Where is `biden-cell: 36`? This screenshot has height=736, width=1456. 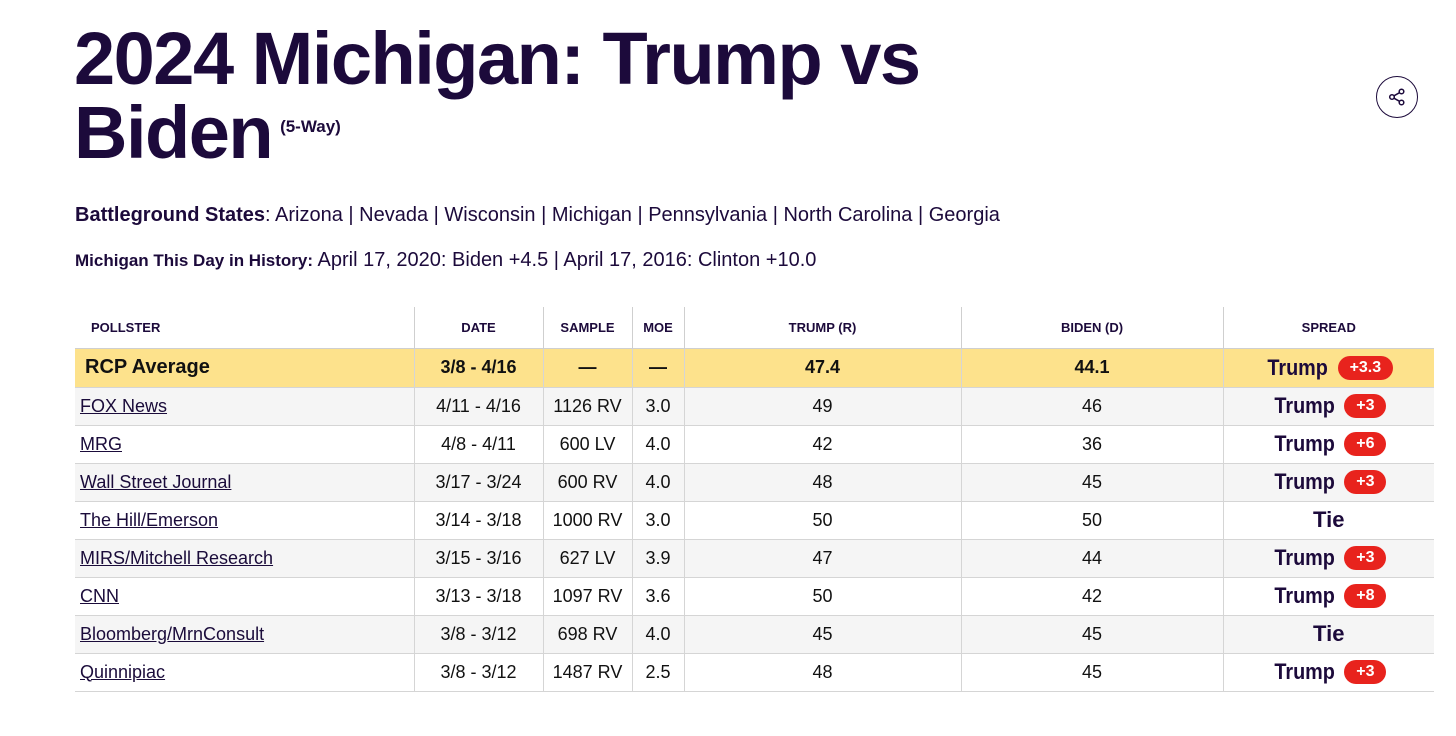 biden-cell: 36 is located at coordinates (1092, 444).